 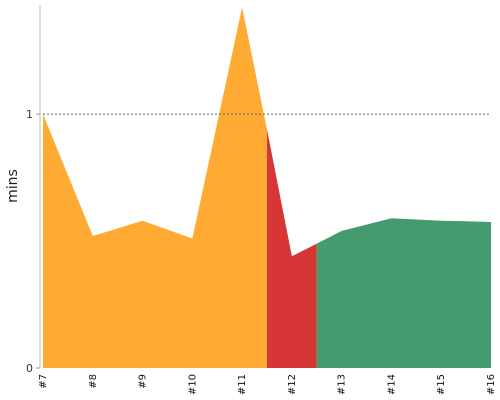 What do you see at coordinates (342, 384) in the screenshot?
I see `x-tick-label: #13` at bounding box center [342, 384].